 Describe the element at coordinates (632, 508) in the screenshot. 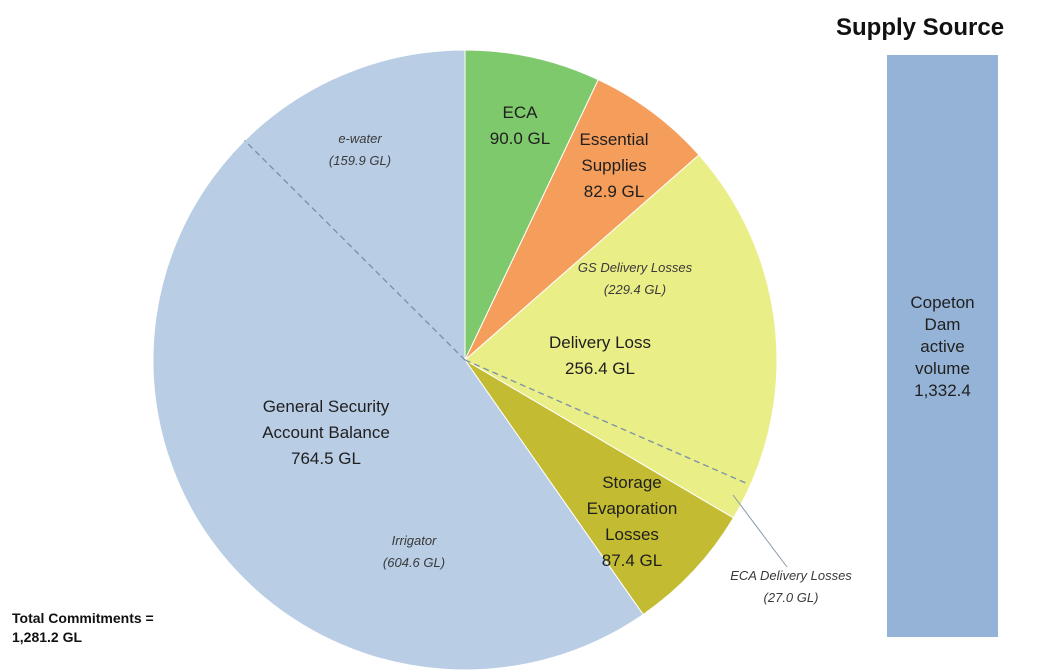

I see `slice-label-storage-line: Evaporation` at that location.